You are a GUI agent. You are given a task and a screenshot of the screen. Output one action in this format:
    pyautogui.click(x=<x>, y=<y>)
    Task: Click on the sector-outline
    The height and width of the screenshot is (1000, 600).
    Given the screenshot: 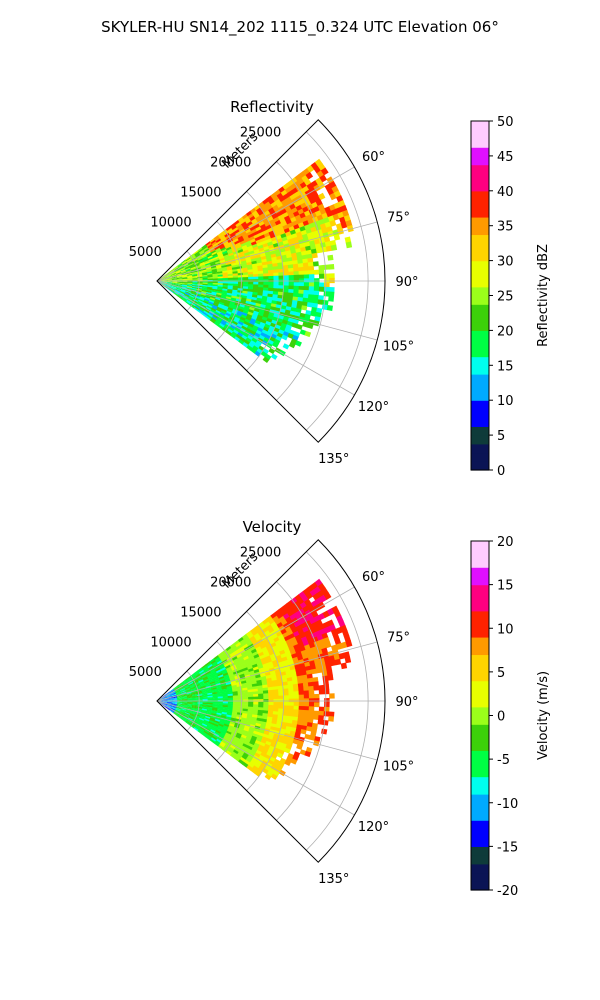 What is the action you would take?
    pyautogui.click(x=271, y=701)
    